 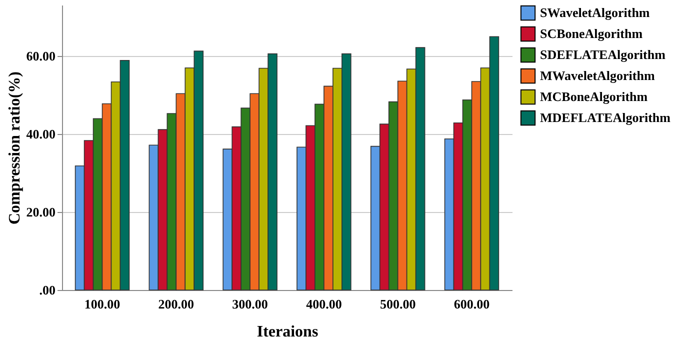 What do you see at coordinates (176, 304) in the screenshot?
I see `x-tick-label: 200.00` at bounding box center [176, 304].